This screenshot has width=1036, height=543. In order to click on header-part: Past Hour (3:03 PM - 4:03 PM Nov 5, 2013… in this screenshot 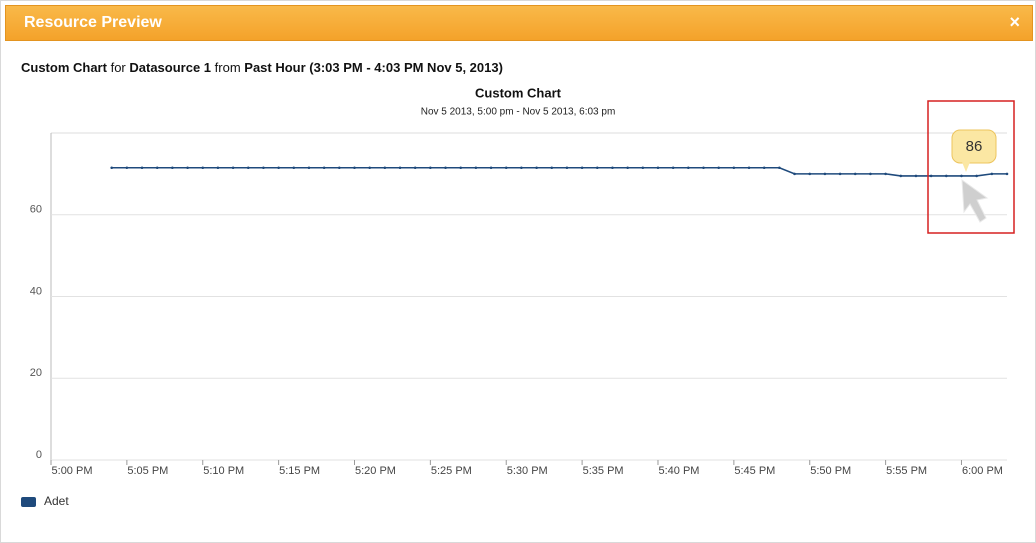, I will do `click(373, 67)`.